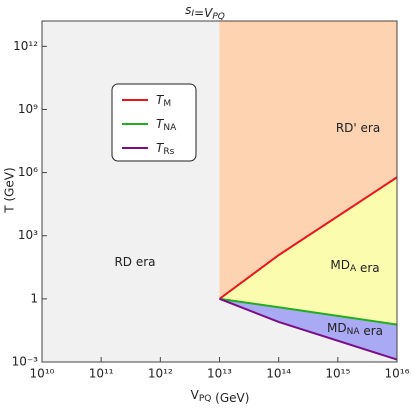 The image size is (411, 413). Describe the element at coordinates (218, 17) in the screenshot. I see `chart-title-sub: PQ` at that location.